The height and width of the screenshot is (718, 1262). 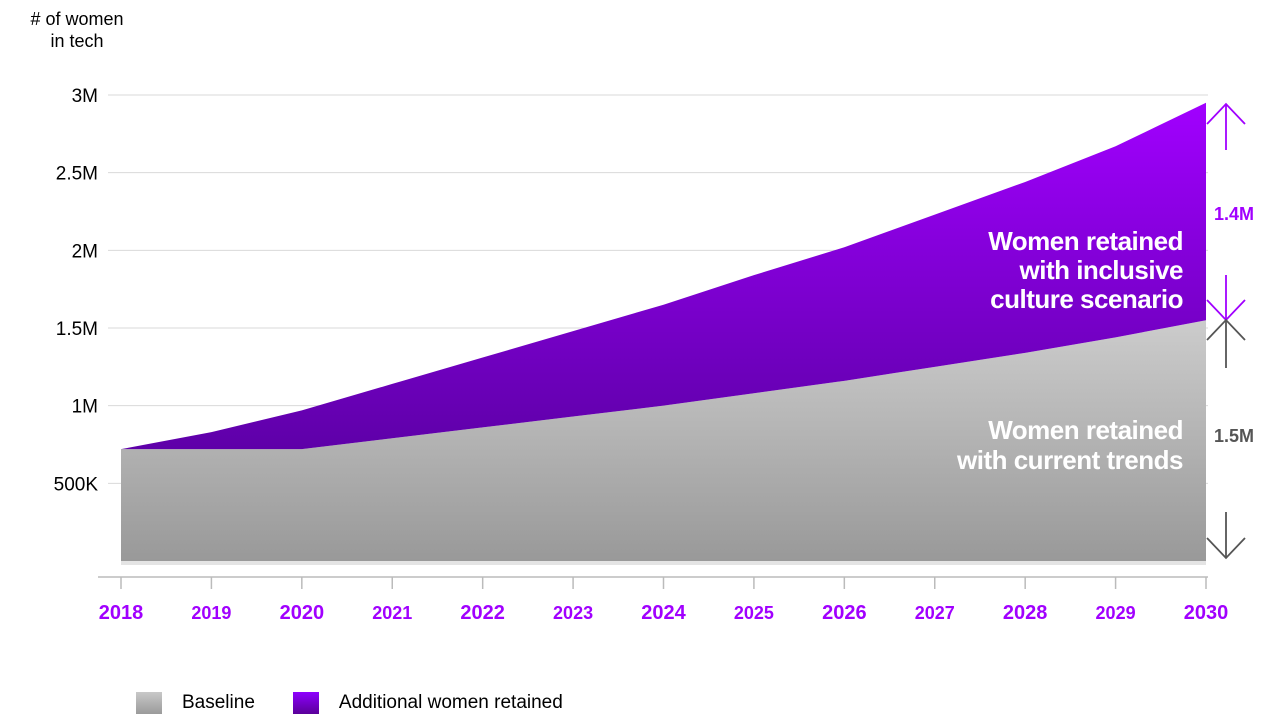 What do you see at coordinates (211, 613) in the screenshot?
I see `x-tick-label: 2019` at bounding box center [211, 613].